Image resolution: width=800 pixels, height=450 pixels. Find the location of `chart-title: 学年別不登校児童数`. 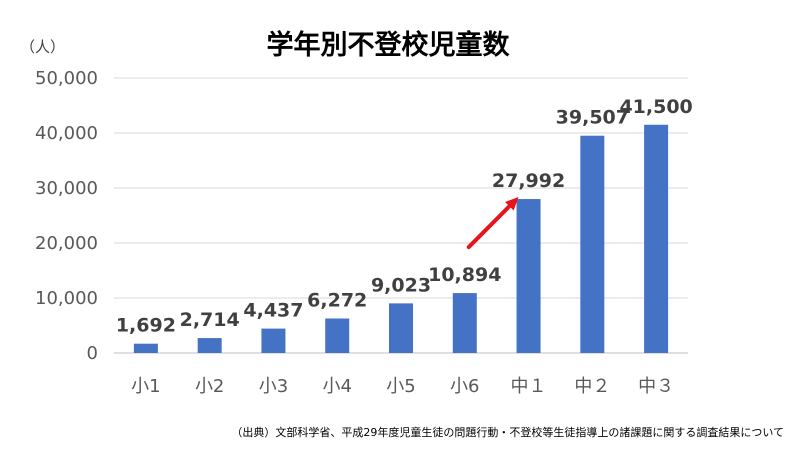

chart-title: 学年別不登校児童数 is located at coordinates (389, 45).